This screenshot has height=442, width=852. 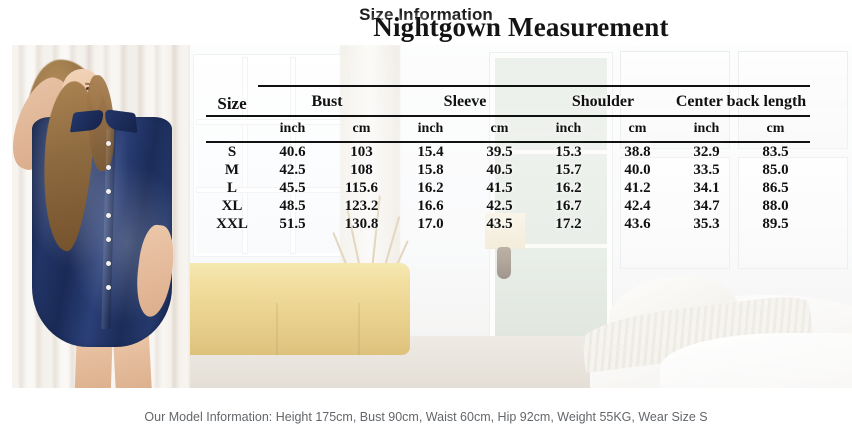 I want to click on group-header-shoulder: Shoulder, so click(x=603, y=101).